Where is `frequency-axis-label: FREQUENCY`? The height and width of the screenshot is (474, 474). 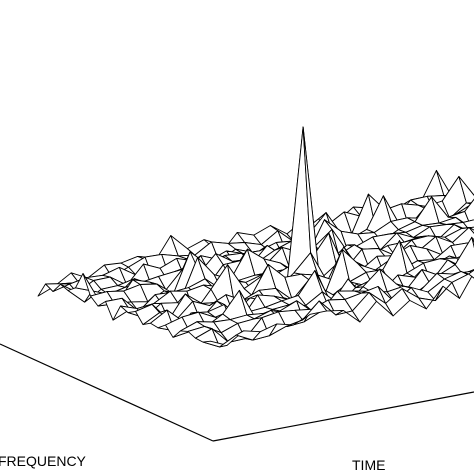 frequency-axis-label: FREQUENCY is located at coordinates (43, 461).